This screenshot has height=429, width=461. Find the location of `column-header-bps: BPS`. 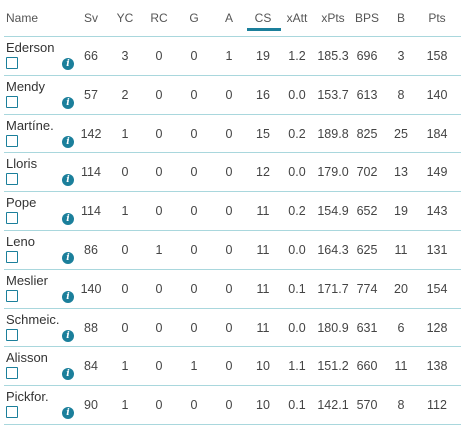

column-header-bps: BPS is located at coordinates (366, 18).